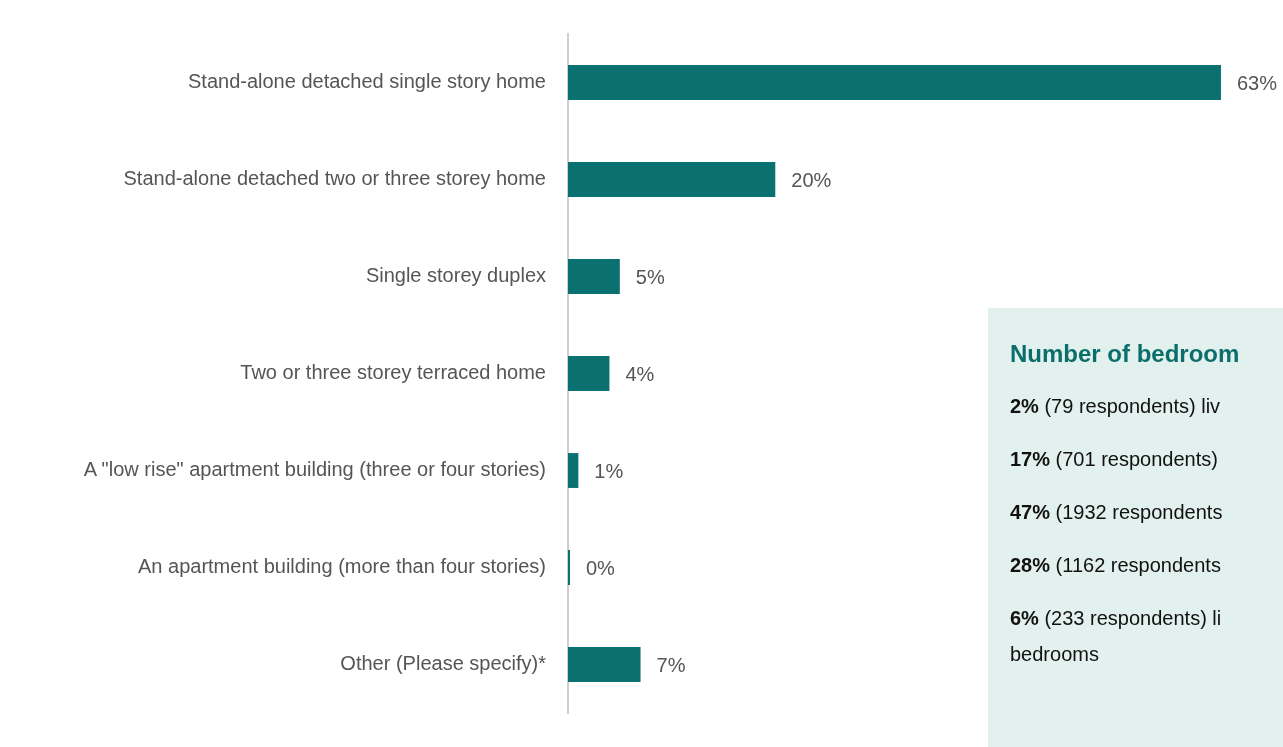  I want to click on data-label: 7%, so click(671, 665).